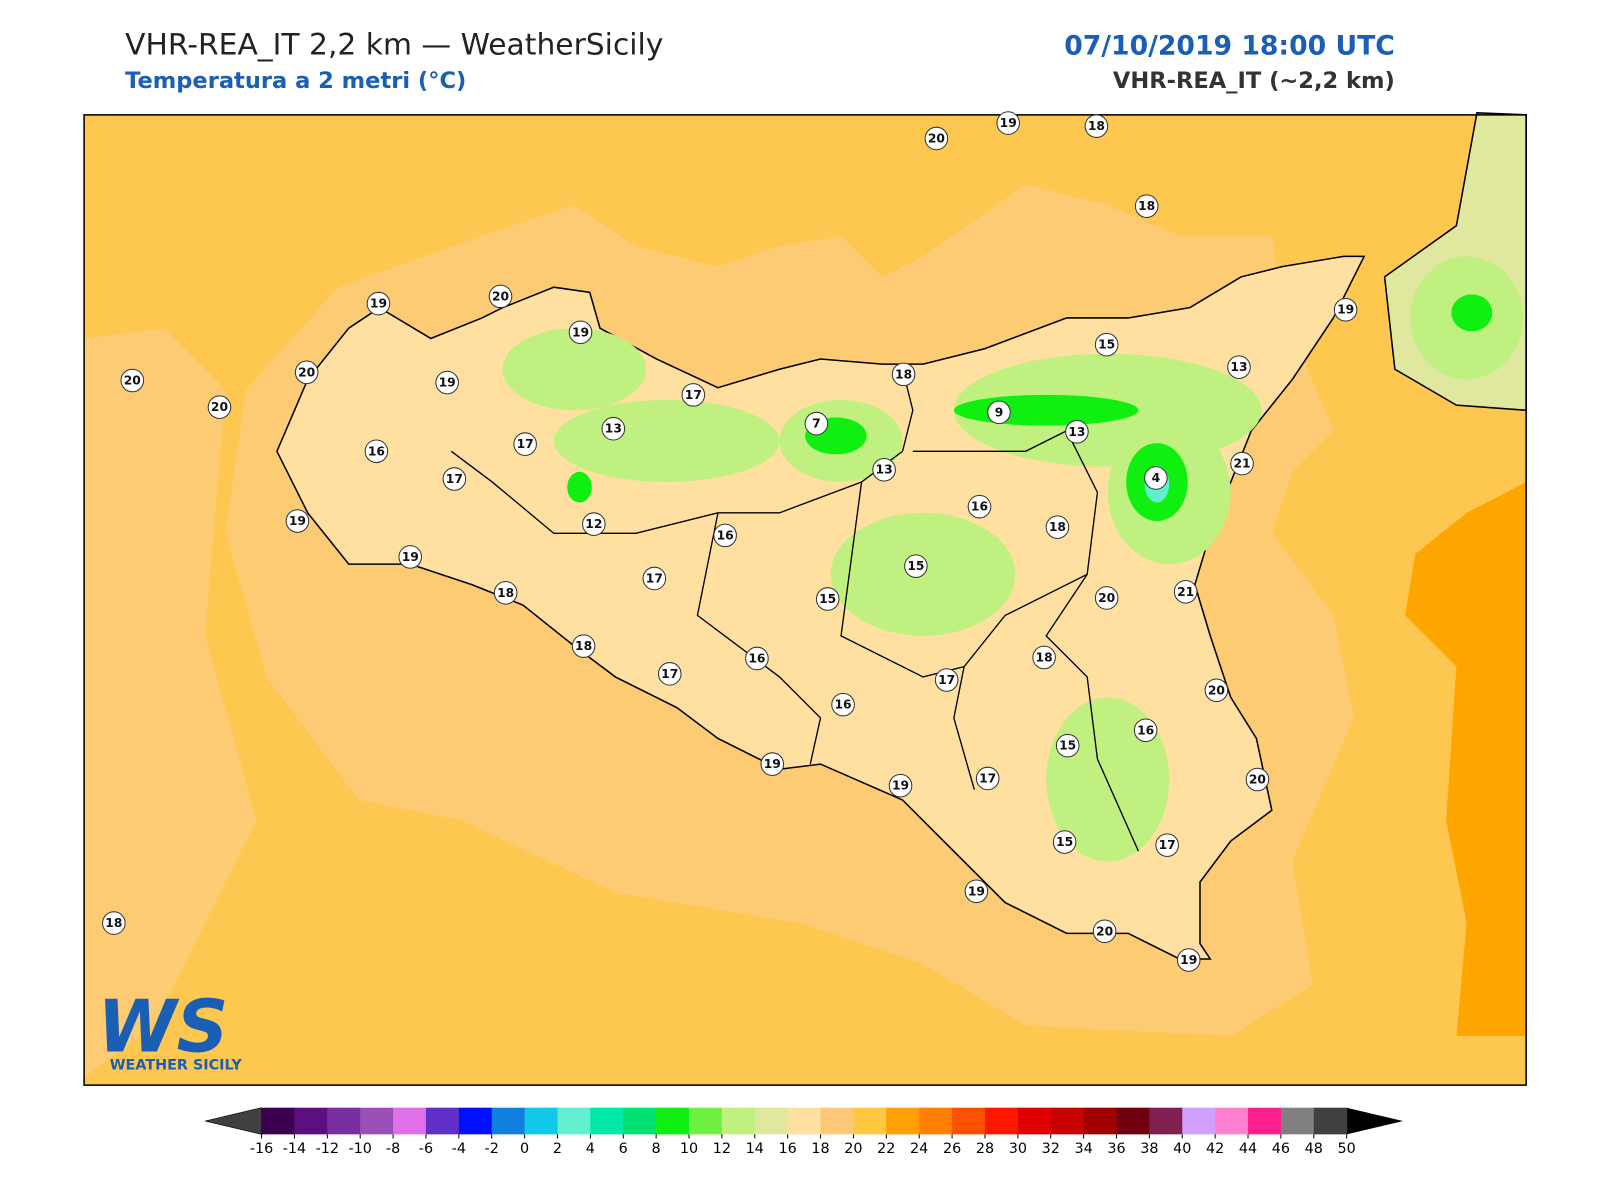 This screenshot has height=1200, width=1600. Describe the element at coordinates (1051, 1149) in the screenshot. I see `colorbar-tick-label: 32` at that location.